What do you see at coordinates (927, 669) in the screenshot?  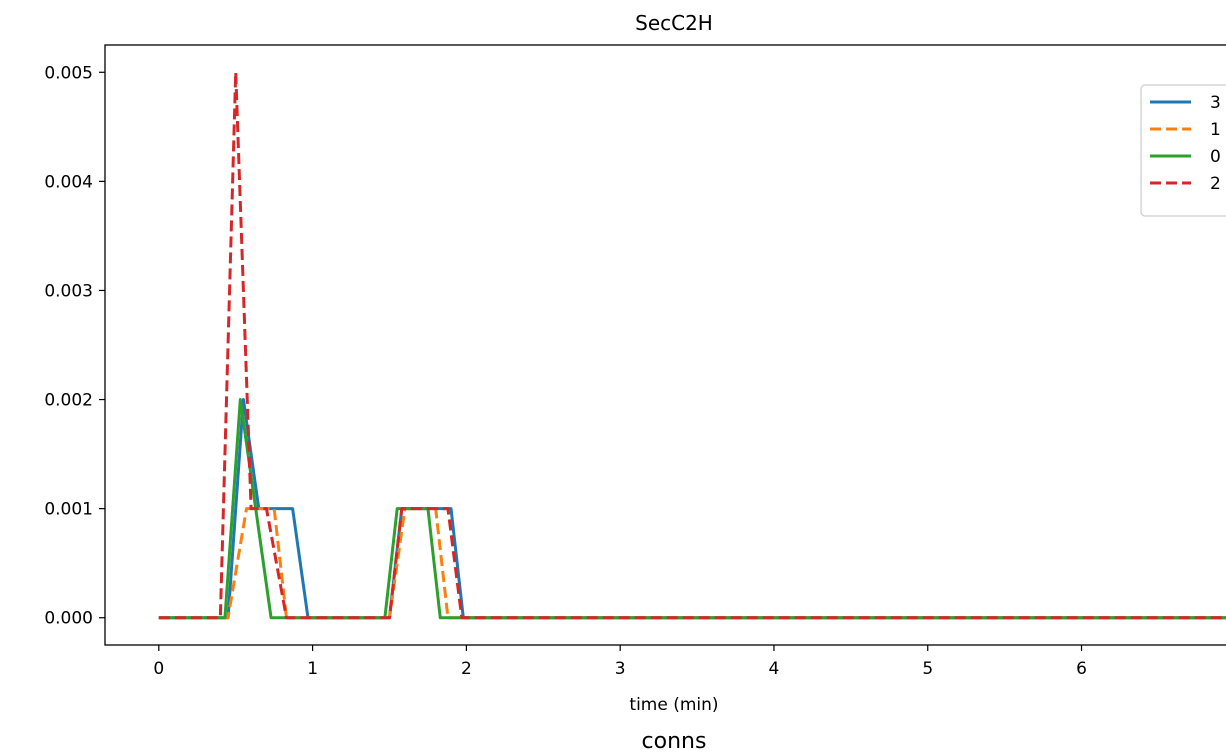 I see `x-tick-label: 5` at bounding box center [927, 669].